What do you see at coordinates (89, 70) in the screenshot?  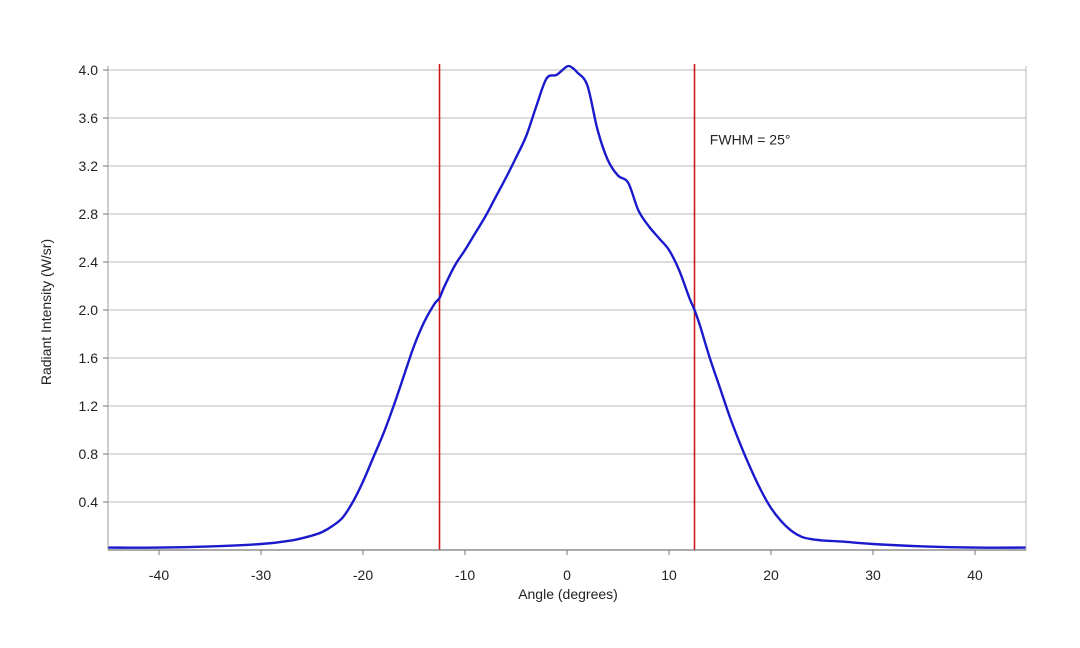 I see `y-tick-label: 4.0` at bounding box center [89, 70].